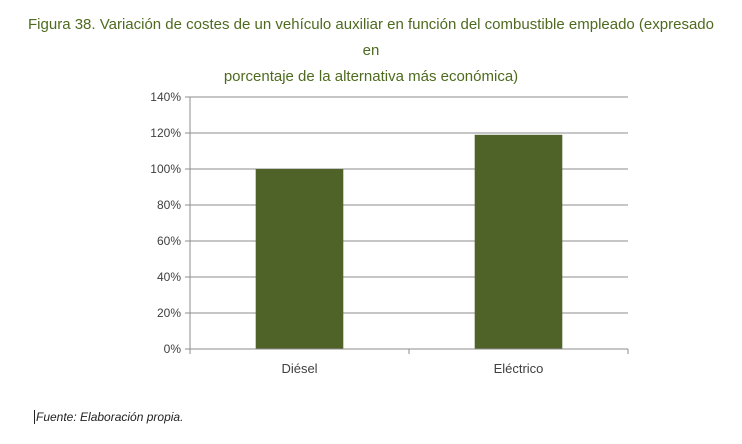  Describe the element at coordinates (169, 205) in the screenshot. I see `y-tick-label: 80%` at that location.